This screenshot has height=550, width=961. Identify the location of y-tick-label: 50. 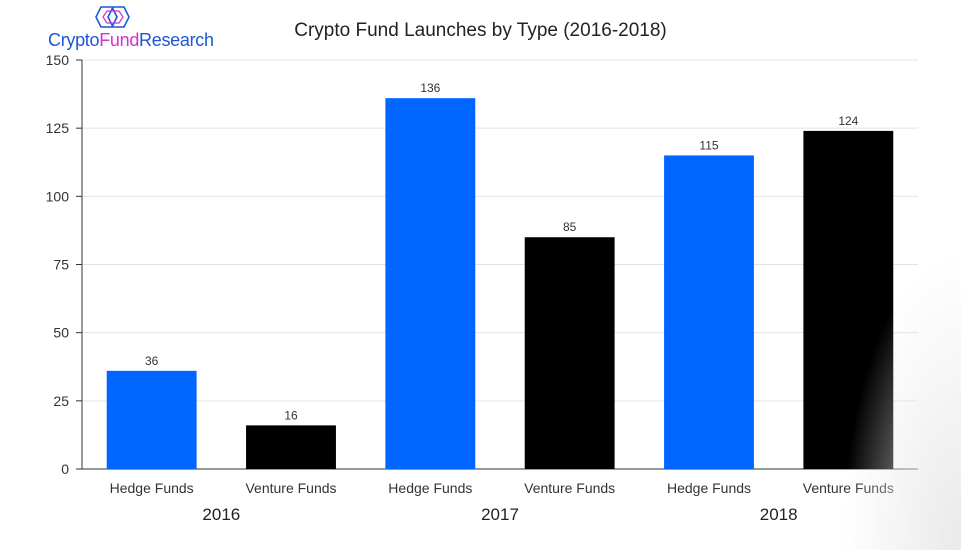
(61, 333).